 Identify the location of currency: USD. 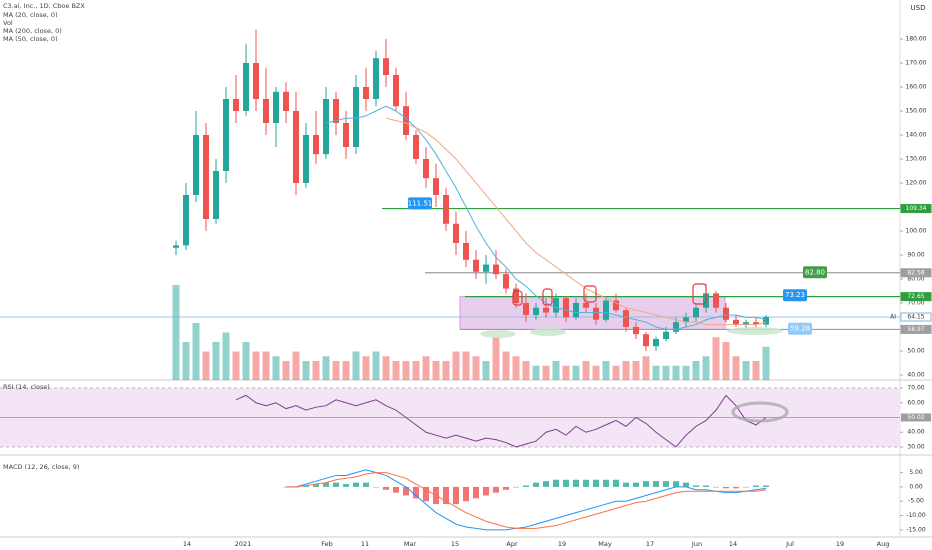
(918, 8).